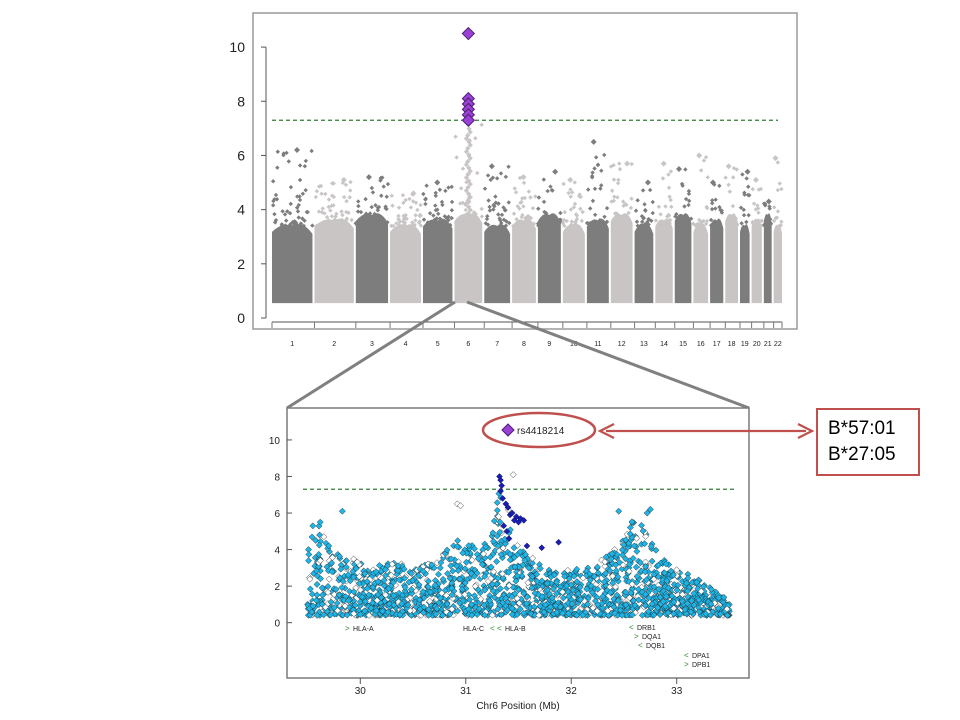 The width and height of the screenshot is (960, 720). What do you see at coordinates (497, 264) in the screenshot?
I see `chromosome-7-points` at bounding box center [497, 264].